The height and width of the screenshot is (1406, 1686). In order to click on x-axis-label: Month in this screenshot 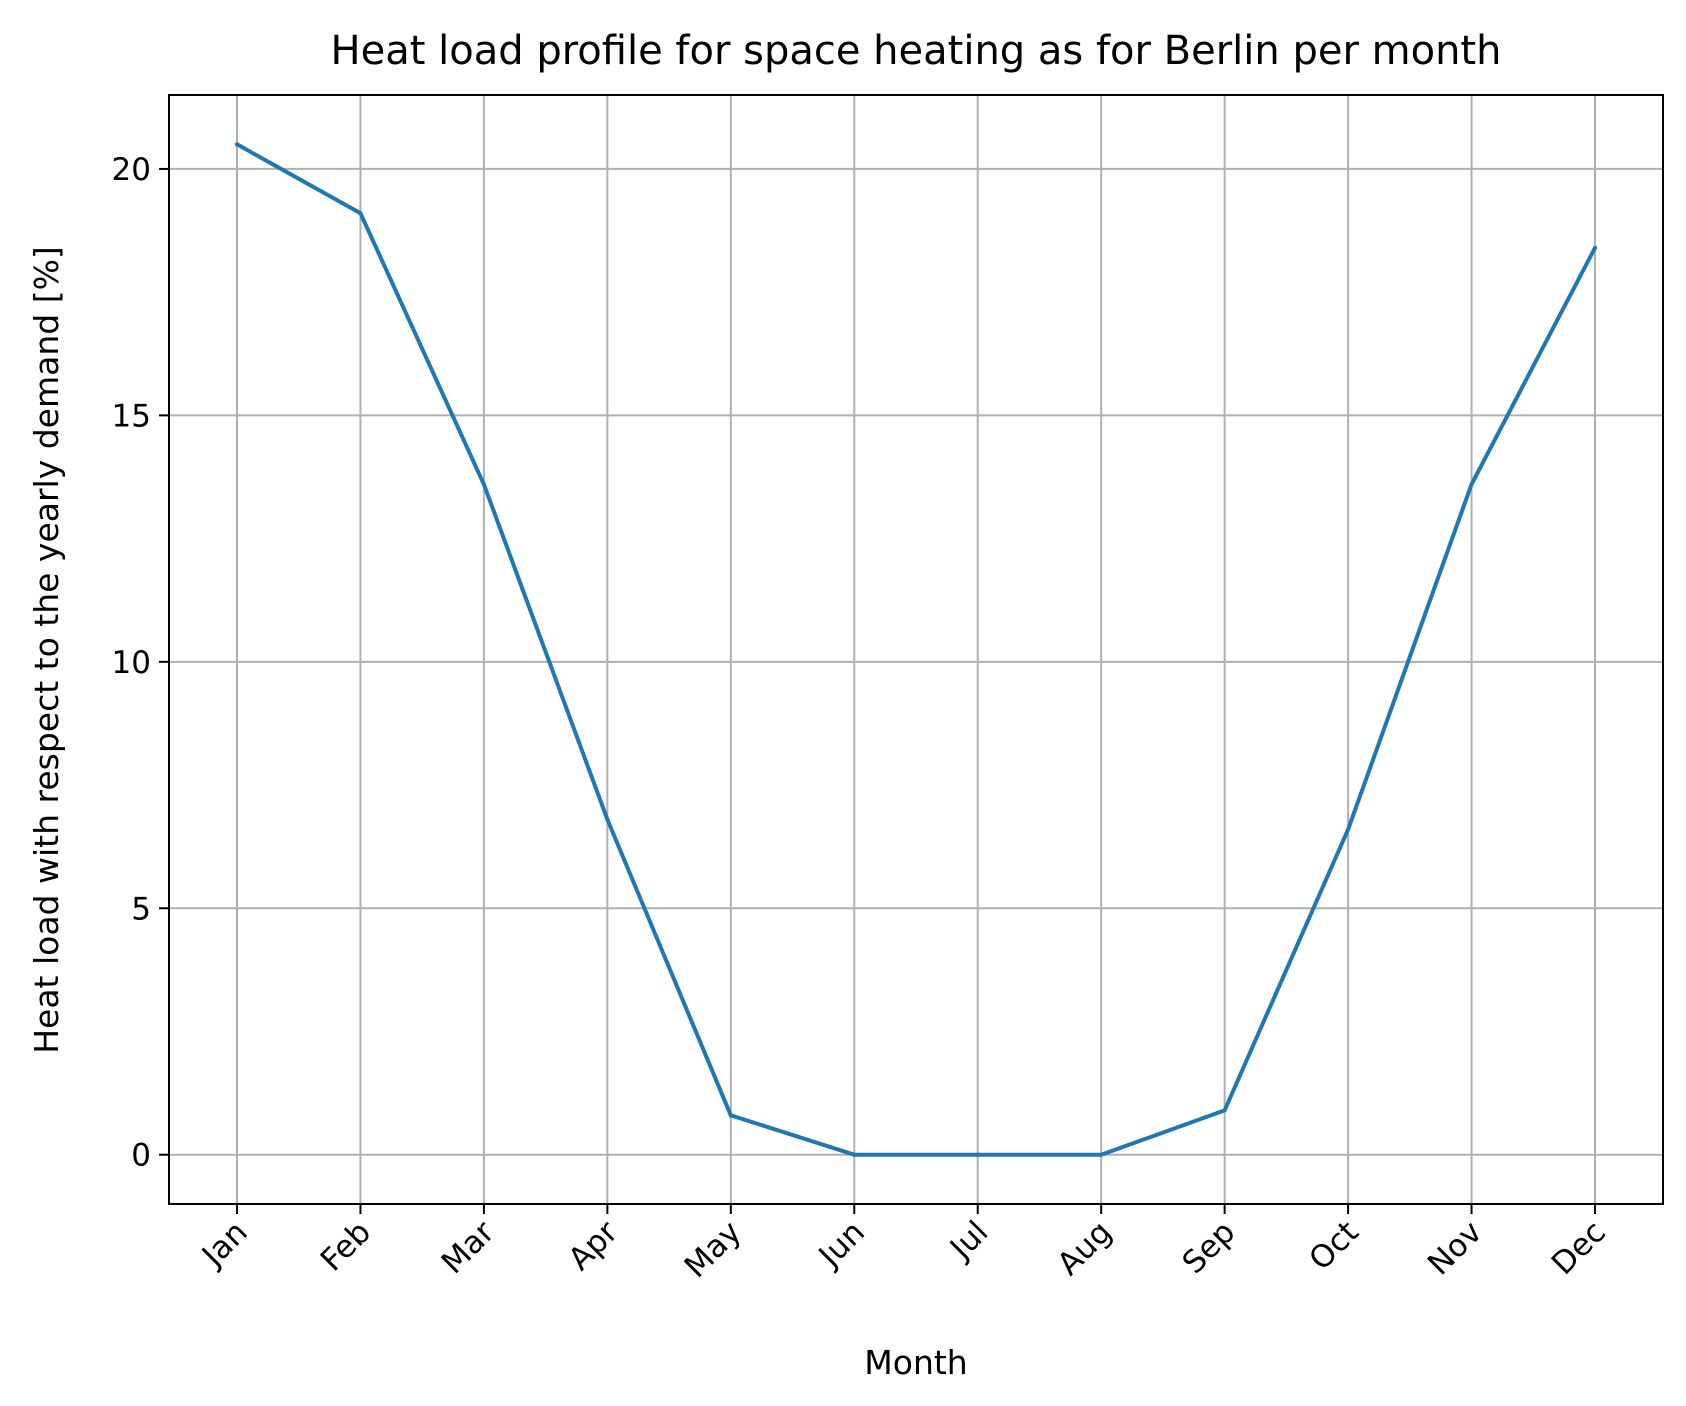, I will do `click(915, 1362)`.